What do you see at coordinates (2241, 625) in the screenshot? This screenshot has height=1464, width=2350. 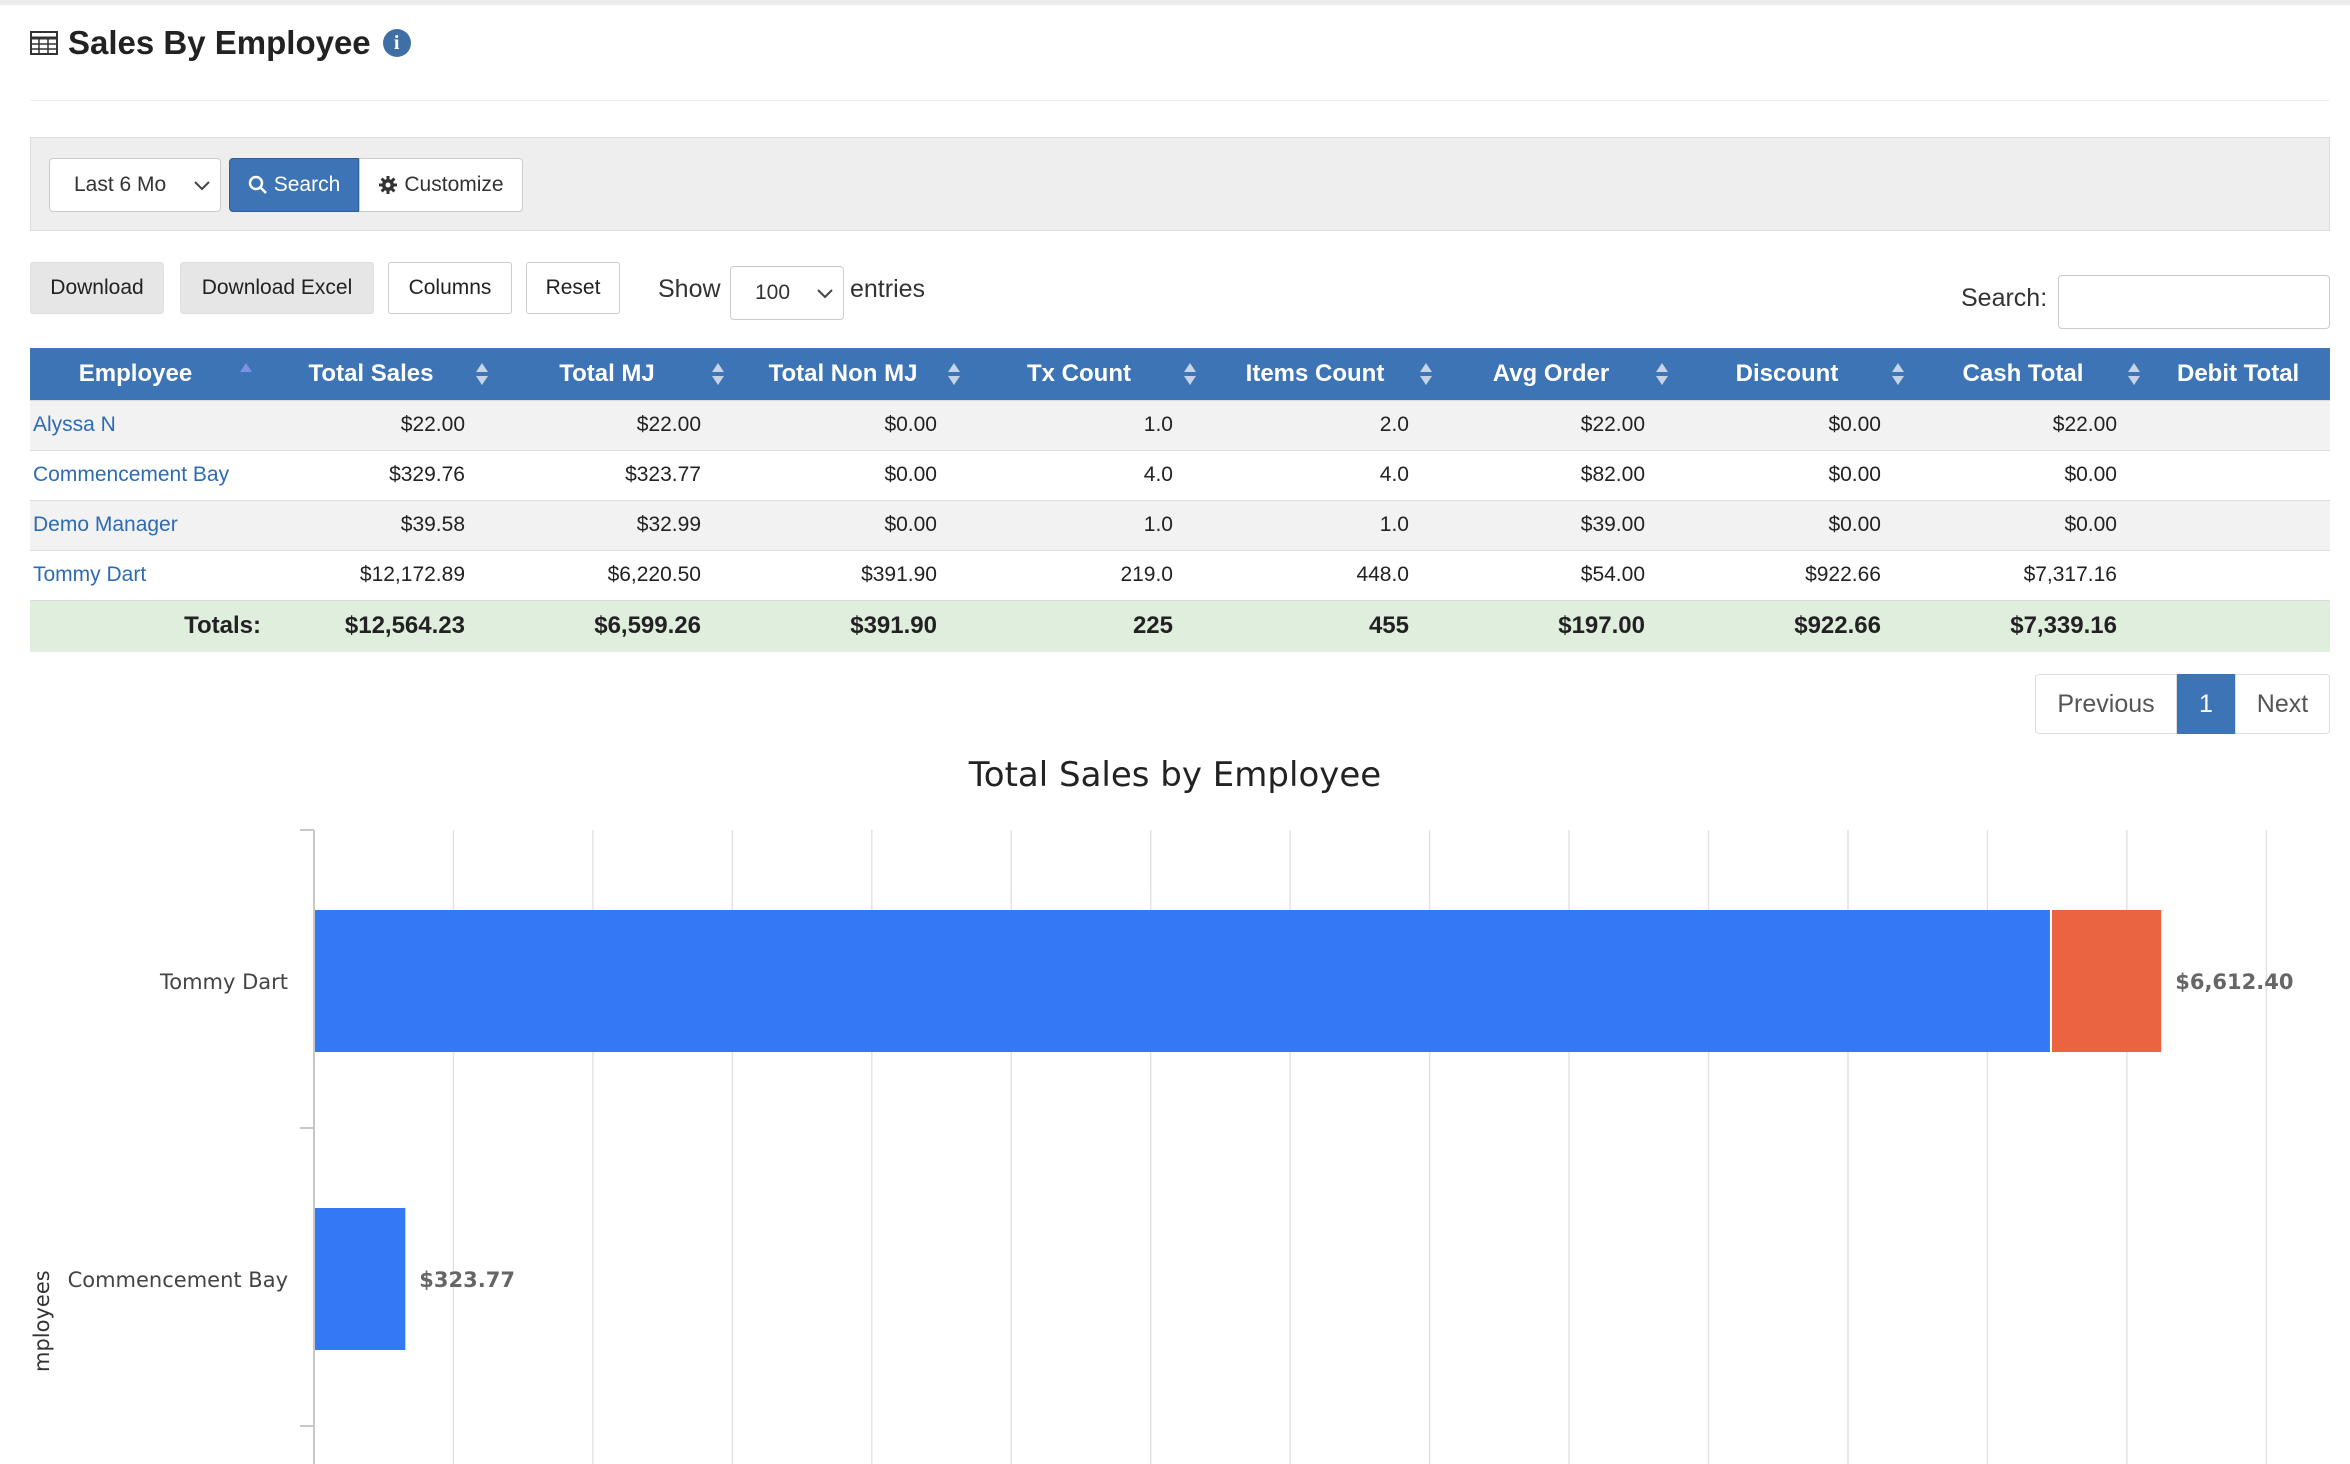 I see `totals-cell: $4,89` at bounding box center [2241, 625].